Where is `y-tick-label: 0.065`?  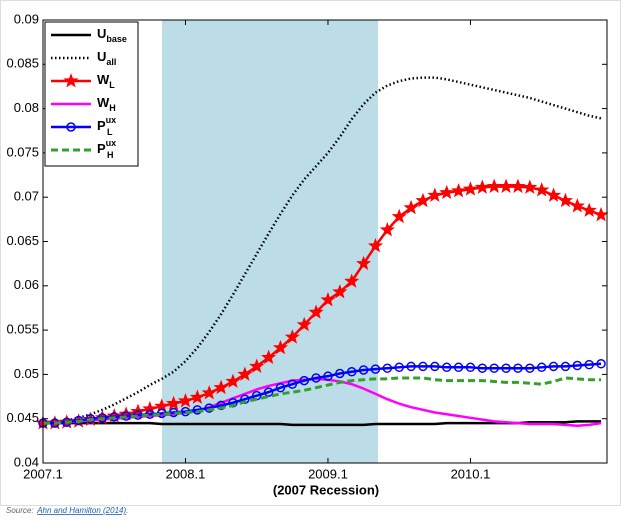
y-tick-label: 0.065 is located at coordinates (22, 240).